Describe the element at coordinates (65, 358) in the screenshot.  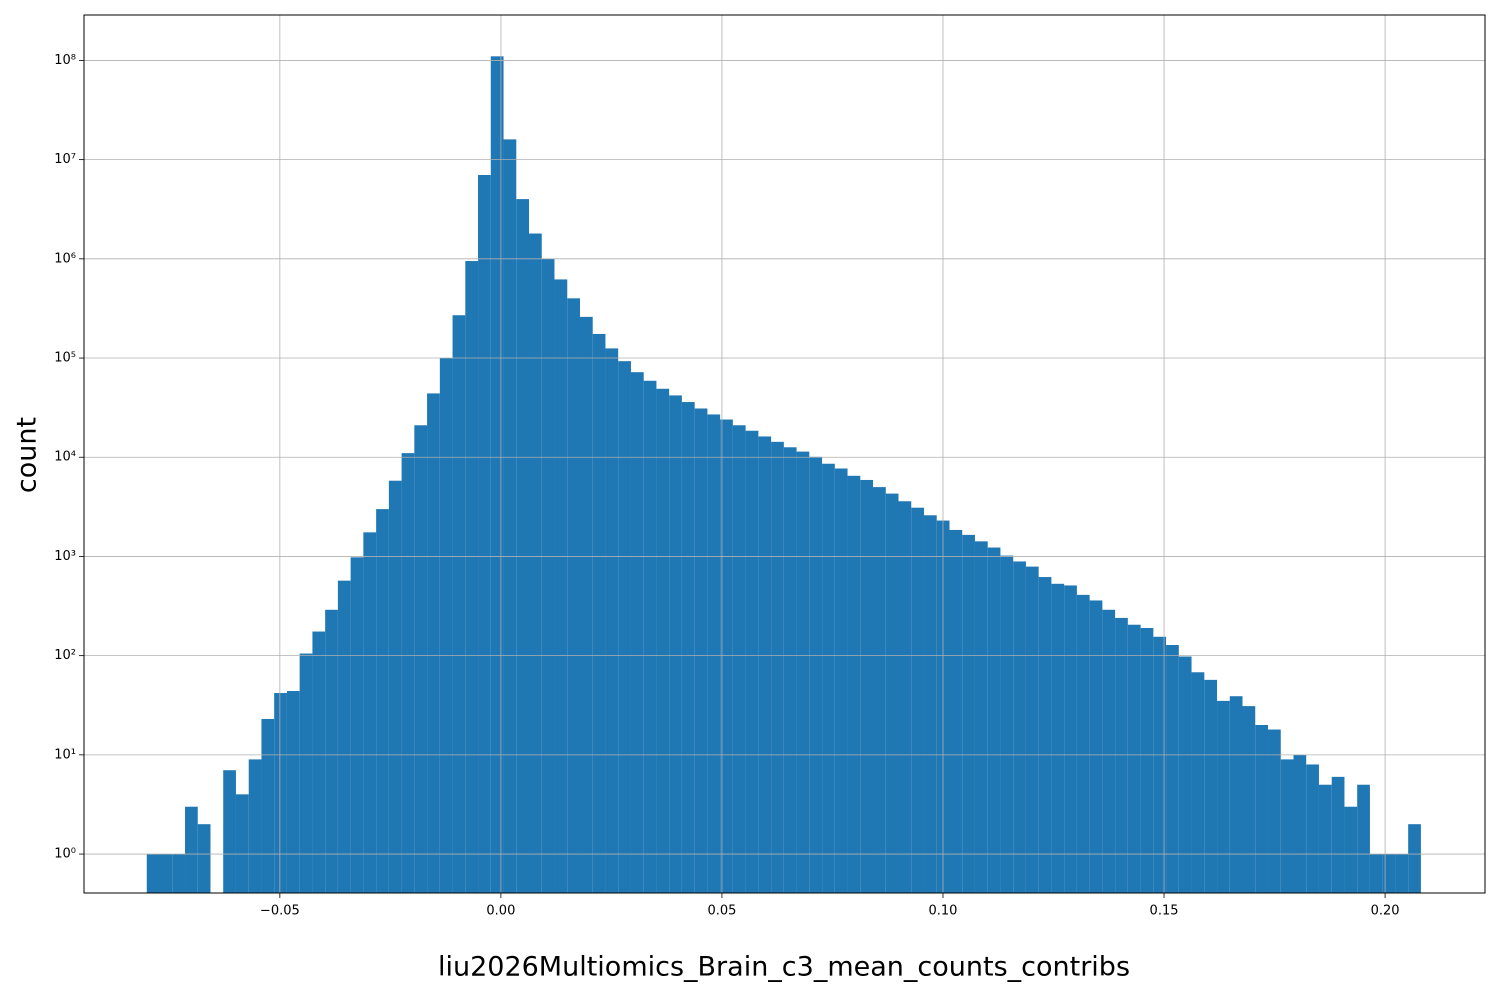
I see `y-tick-label: 10⁵` at that location.